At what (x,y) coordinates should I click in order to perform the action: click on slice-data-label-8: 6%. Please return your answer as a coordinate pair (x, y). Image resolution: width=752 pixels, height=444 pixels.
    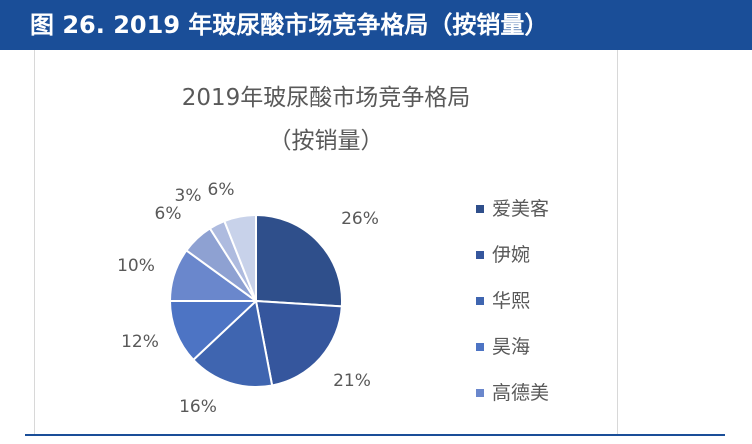
    Looking at the image, I should click on (221, 190).